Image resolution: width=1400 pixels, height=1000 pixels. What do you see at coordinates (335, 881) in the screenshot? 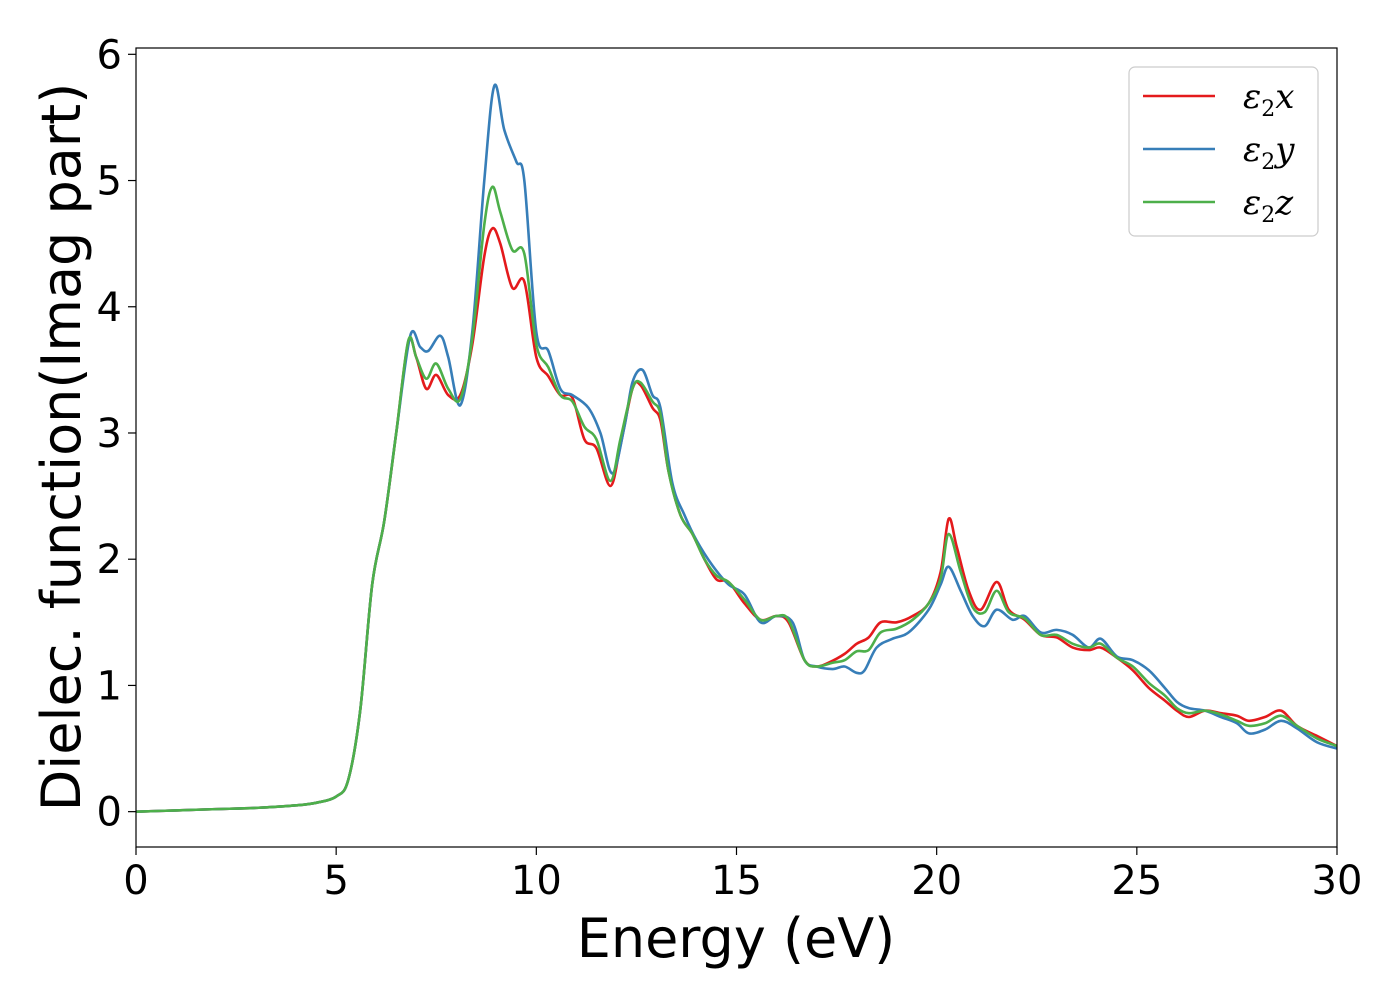
I see `x-tick-label: 5` at bounding box center [335, 881].